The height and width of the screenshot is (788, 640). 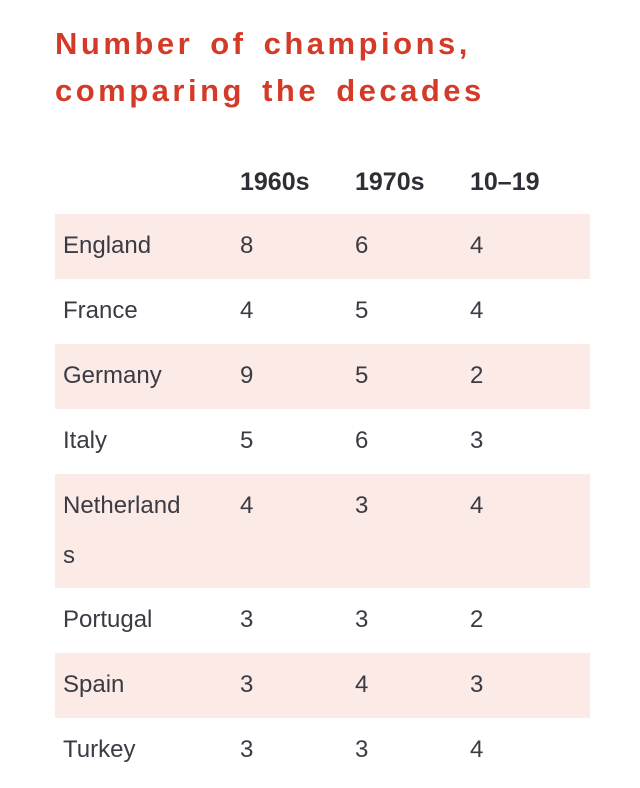 I want to click on table-row: Italy 5 6 3, so click(x=322, y=441).